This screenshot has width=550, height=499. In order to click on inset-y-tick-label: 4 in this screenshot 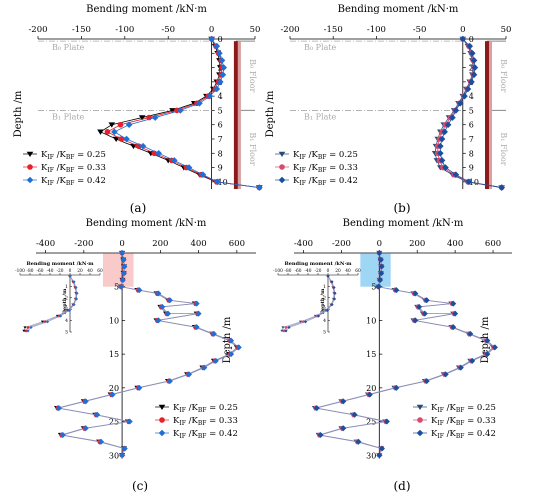, I will do `click(324, 321)`.